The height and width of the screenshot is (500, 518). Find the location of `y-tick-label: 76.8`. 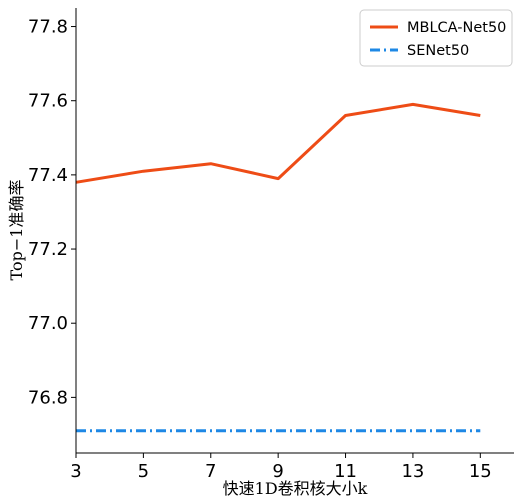

y-tick-label: 76.8 is located at coordinates (48, 397).